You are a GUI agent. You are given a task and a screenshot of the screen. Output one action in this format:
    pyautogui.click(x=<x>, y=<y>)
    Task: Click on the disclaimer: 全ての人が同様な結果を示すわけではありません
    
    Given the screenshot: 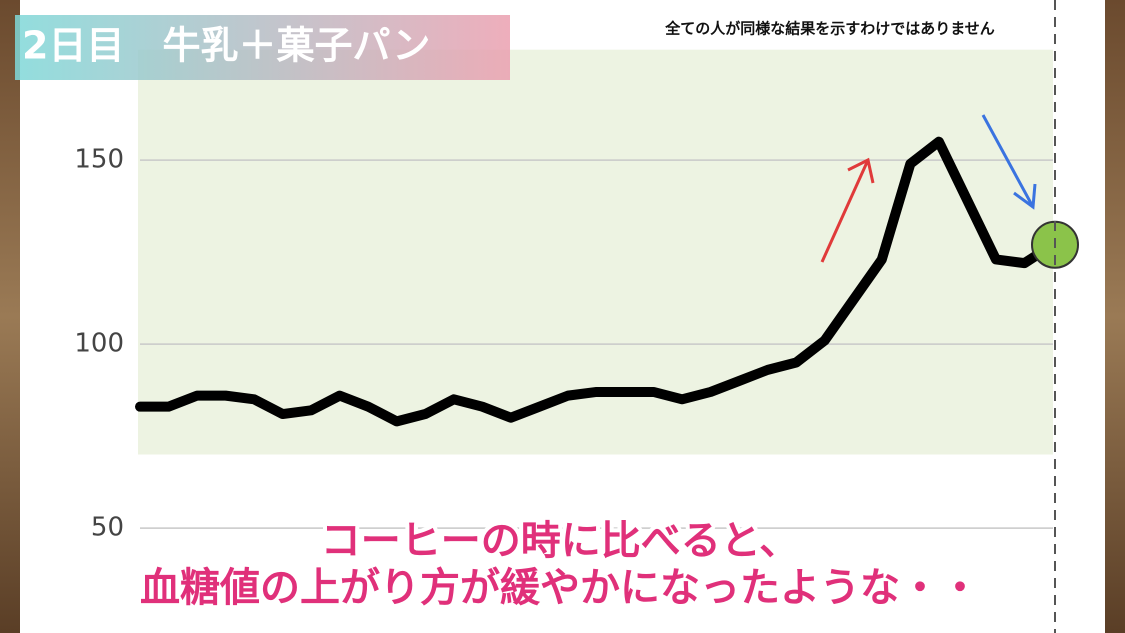 What is the action you would take?
    pyautogui.click(x=829, y=29)
    